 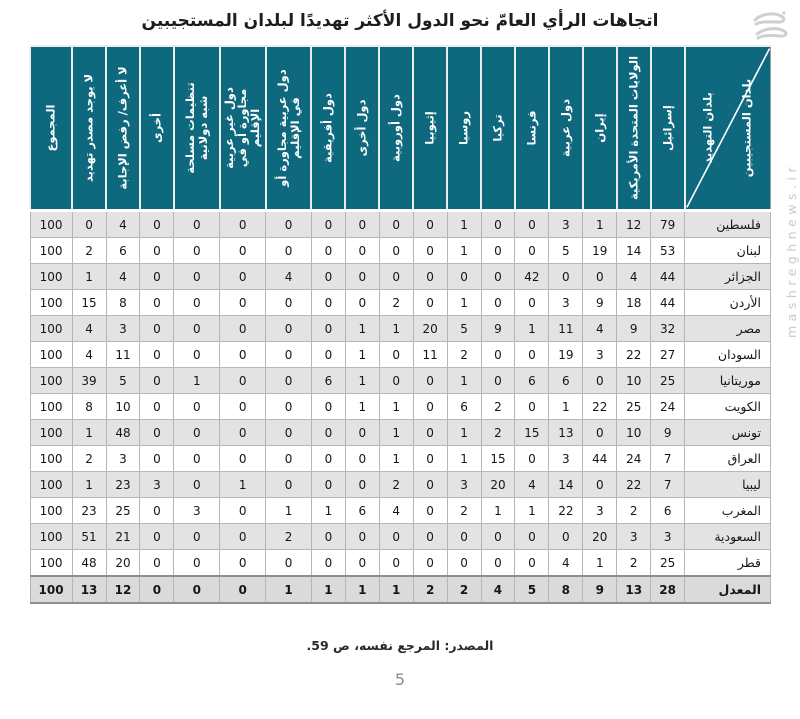 I want to click on table-row: العراق 7 24 44 3 0 15 1 0 1 0 0 0 0 0 0 3 2 100, so click(x=400, y=458).